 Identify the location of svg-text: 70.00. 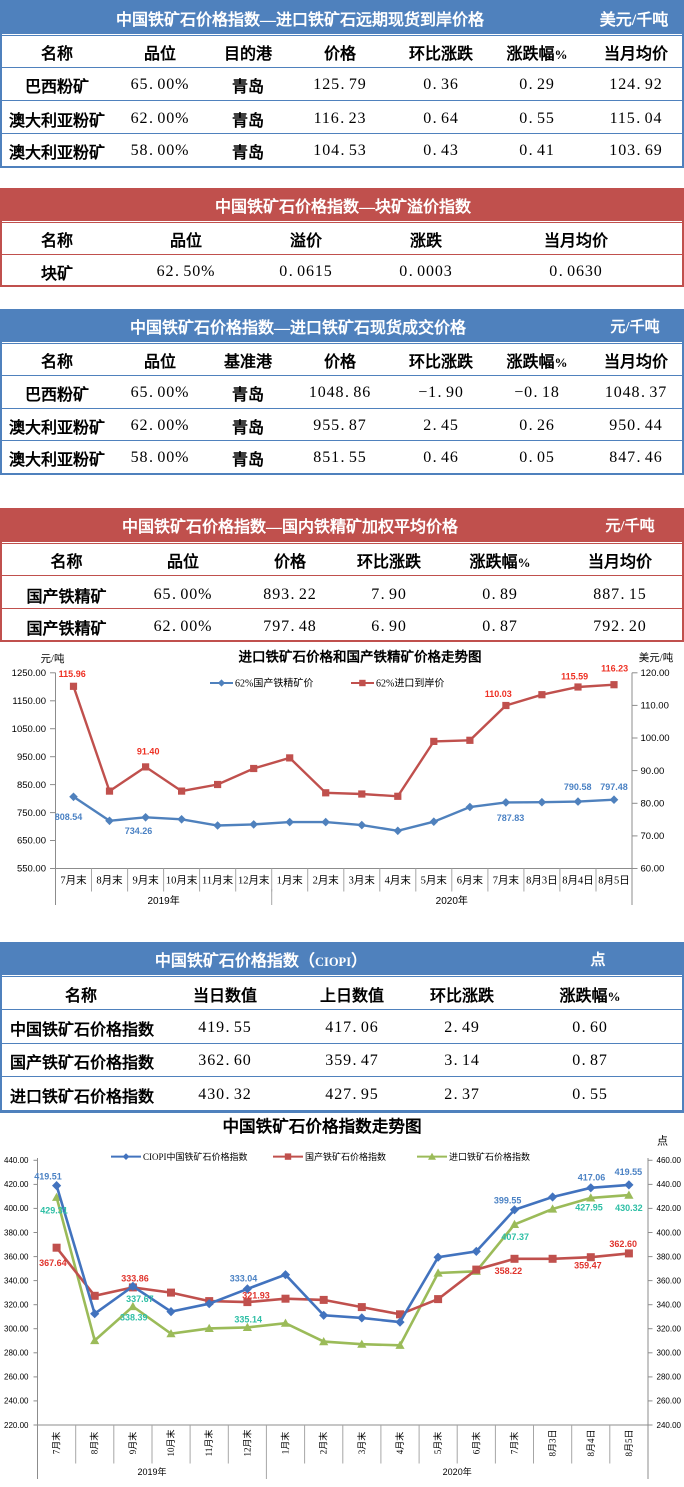
(653, 836).